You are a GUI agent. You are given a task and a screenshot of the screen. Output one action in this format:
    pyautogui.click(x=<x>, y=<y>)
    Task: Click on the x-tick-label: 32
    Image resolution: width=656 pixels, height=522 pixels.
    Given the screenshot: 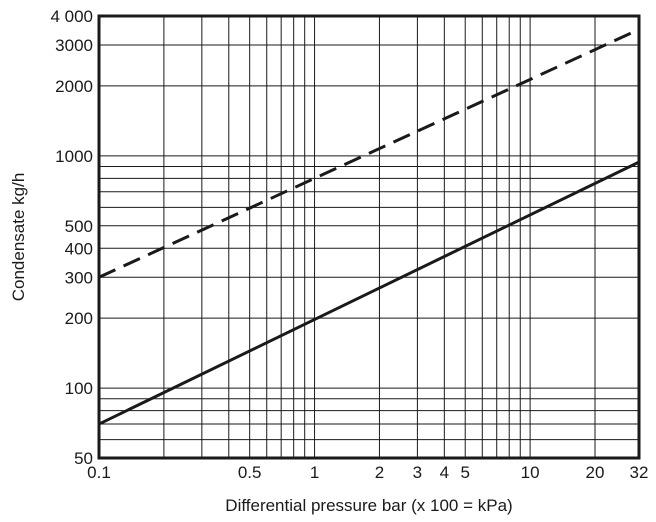 What is the action you would take?
    pyautogui.click(x=639, y=472)
    